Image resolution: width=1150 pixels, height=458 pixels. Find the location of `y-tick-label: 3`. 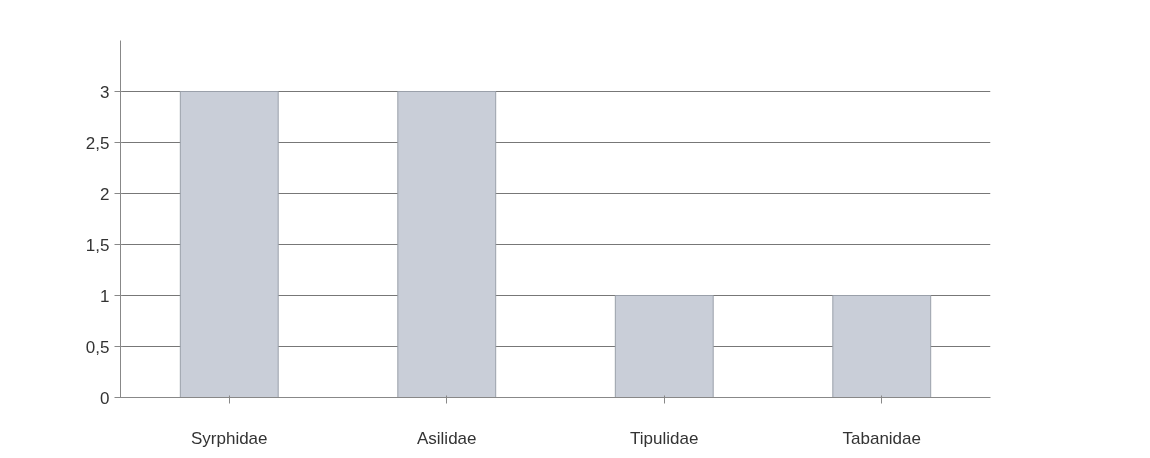

y-tick-label: 3 is located at coordinates (105, 92).